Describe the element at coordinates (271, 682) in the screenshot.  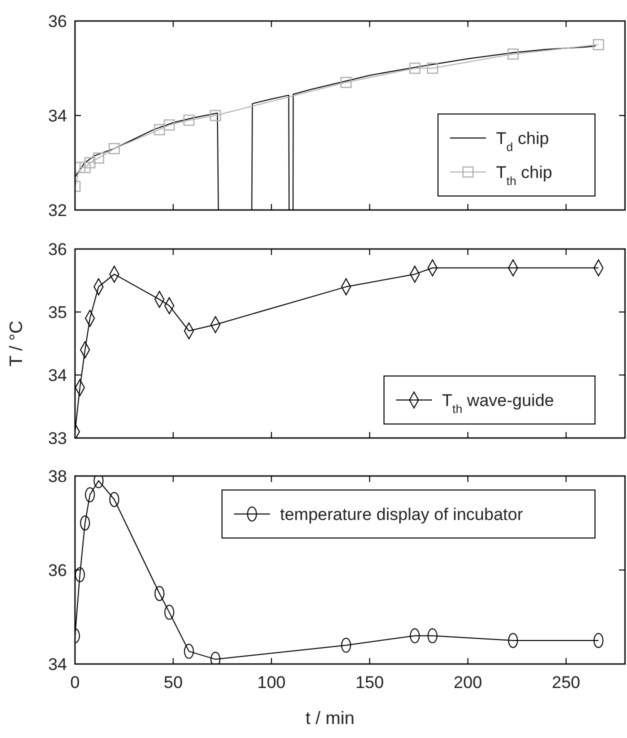
I see `x-tick-label: 100` at that location.